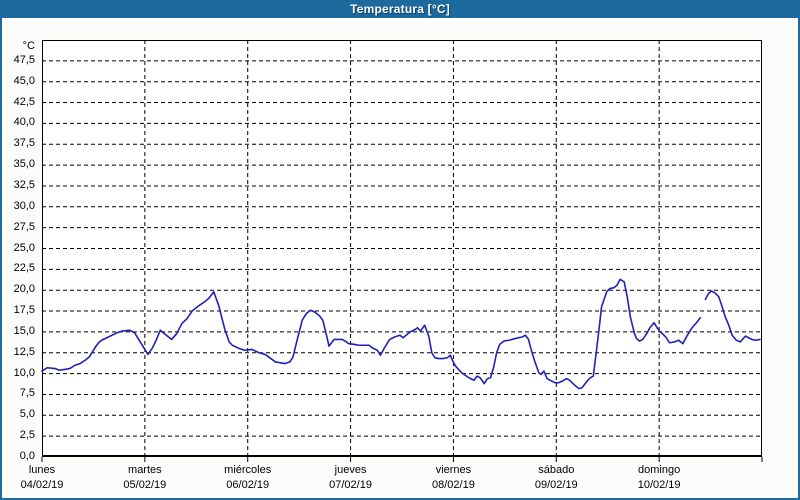 The height and width of the screenshot is (500, 800). What do you see at coordinates (24, 184) in the screenshot?
I see `y-tick-label: 32,5` at bounding box center [24, 184].